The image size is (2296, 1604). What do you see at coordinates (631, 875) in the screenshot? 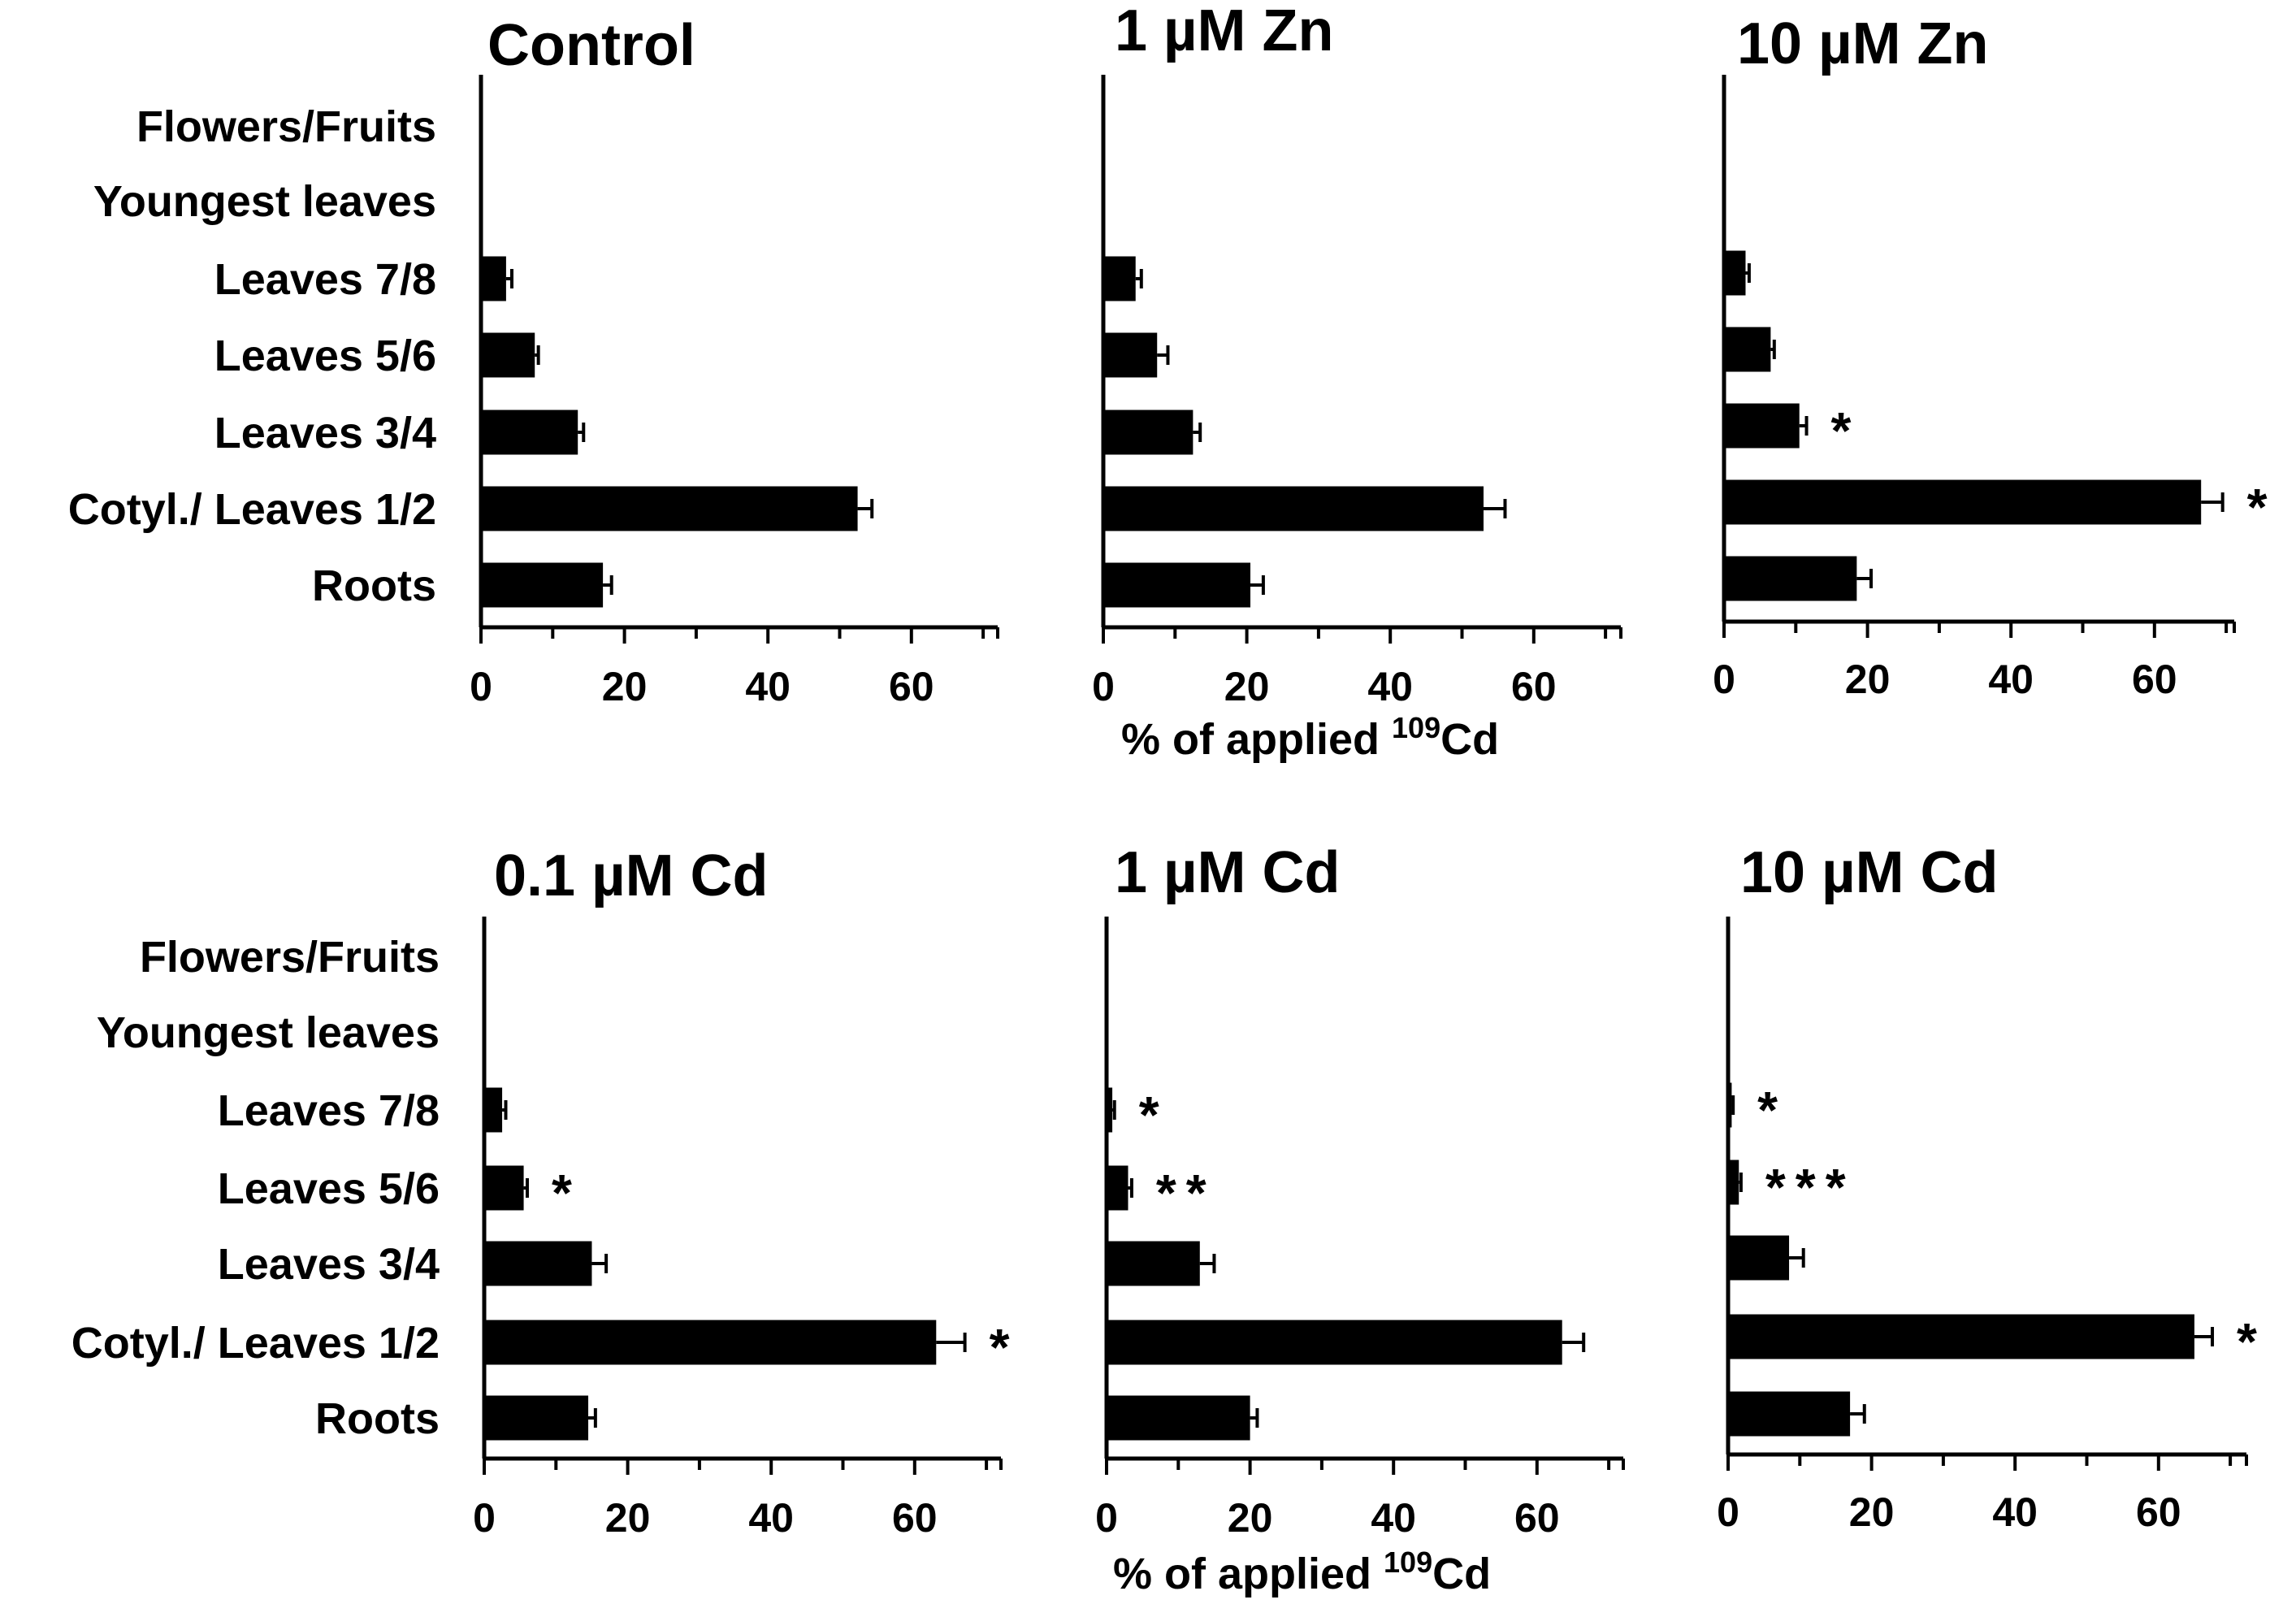
I see `panel-title: 0.1 µM Cd` at bounding box center [631, 875].